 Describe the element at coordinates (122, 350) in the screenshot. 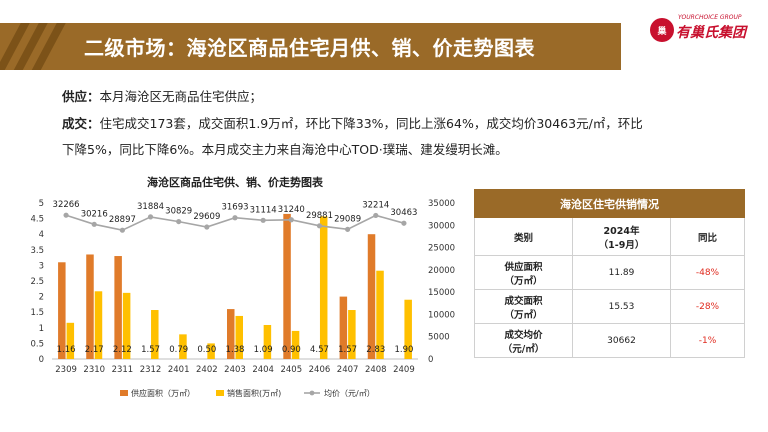

I see `sales-data-label: 2.12` at that location.